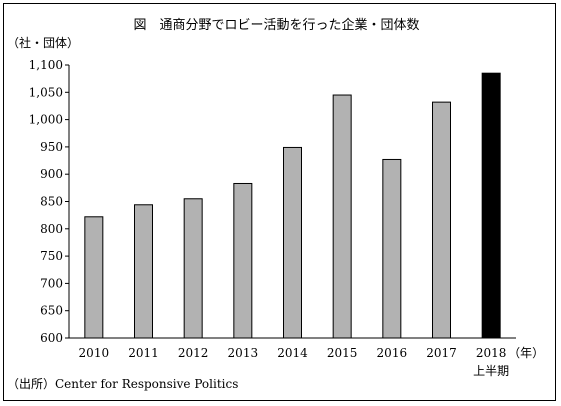 The height and width of the screenshot is (406, 561). I want to click on y-tick-label: 750, so click(51, 256).